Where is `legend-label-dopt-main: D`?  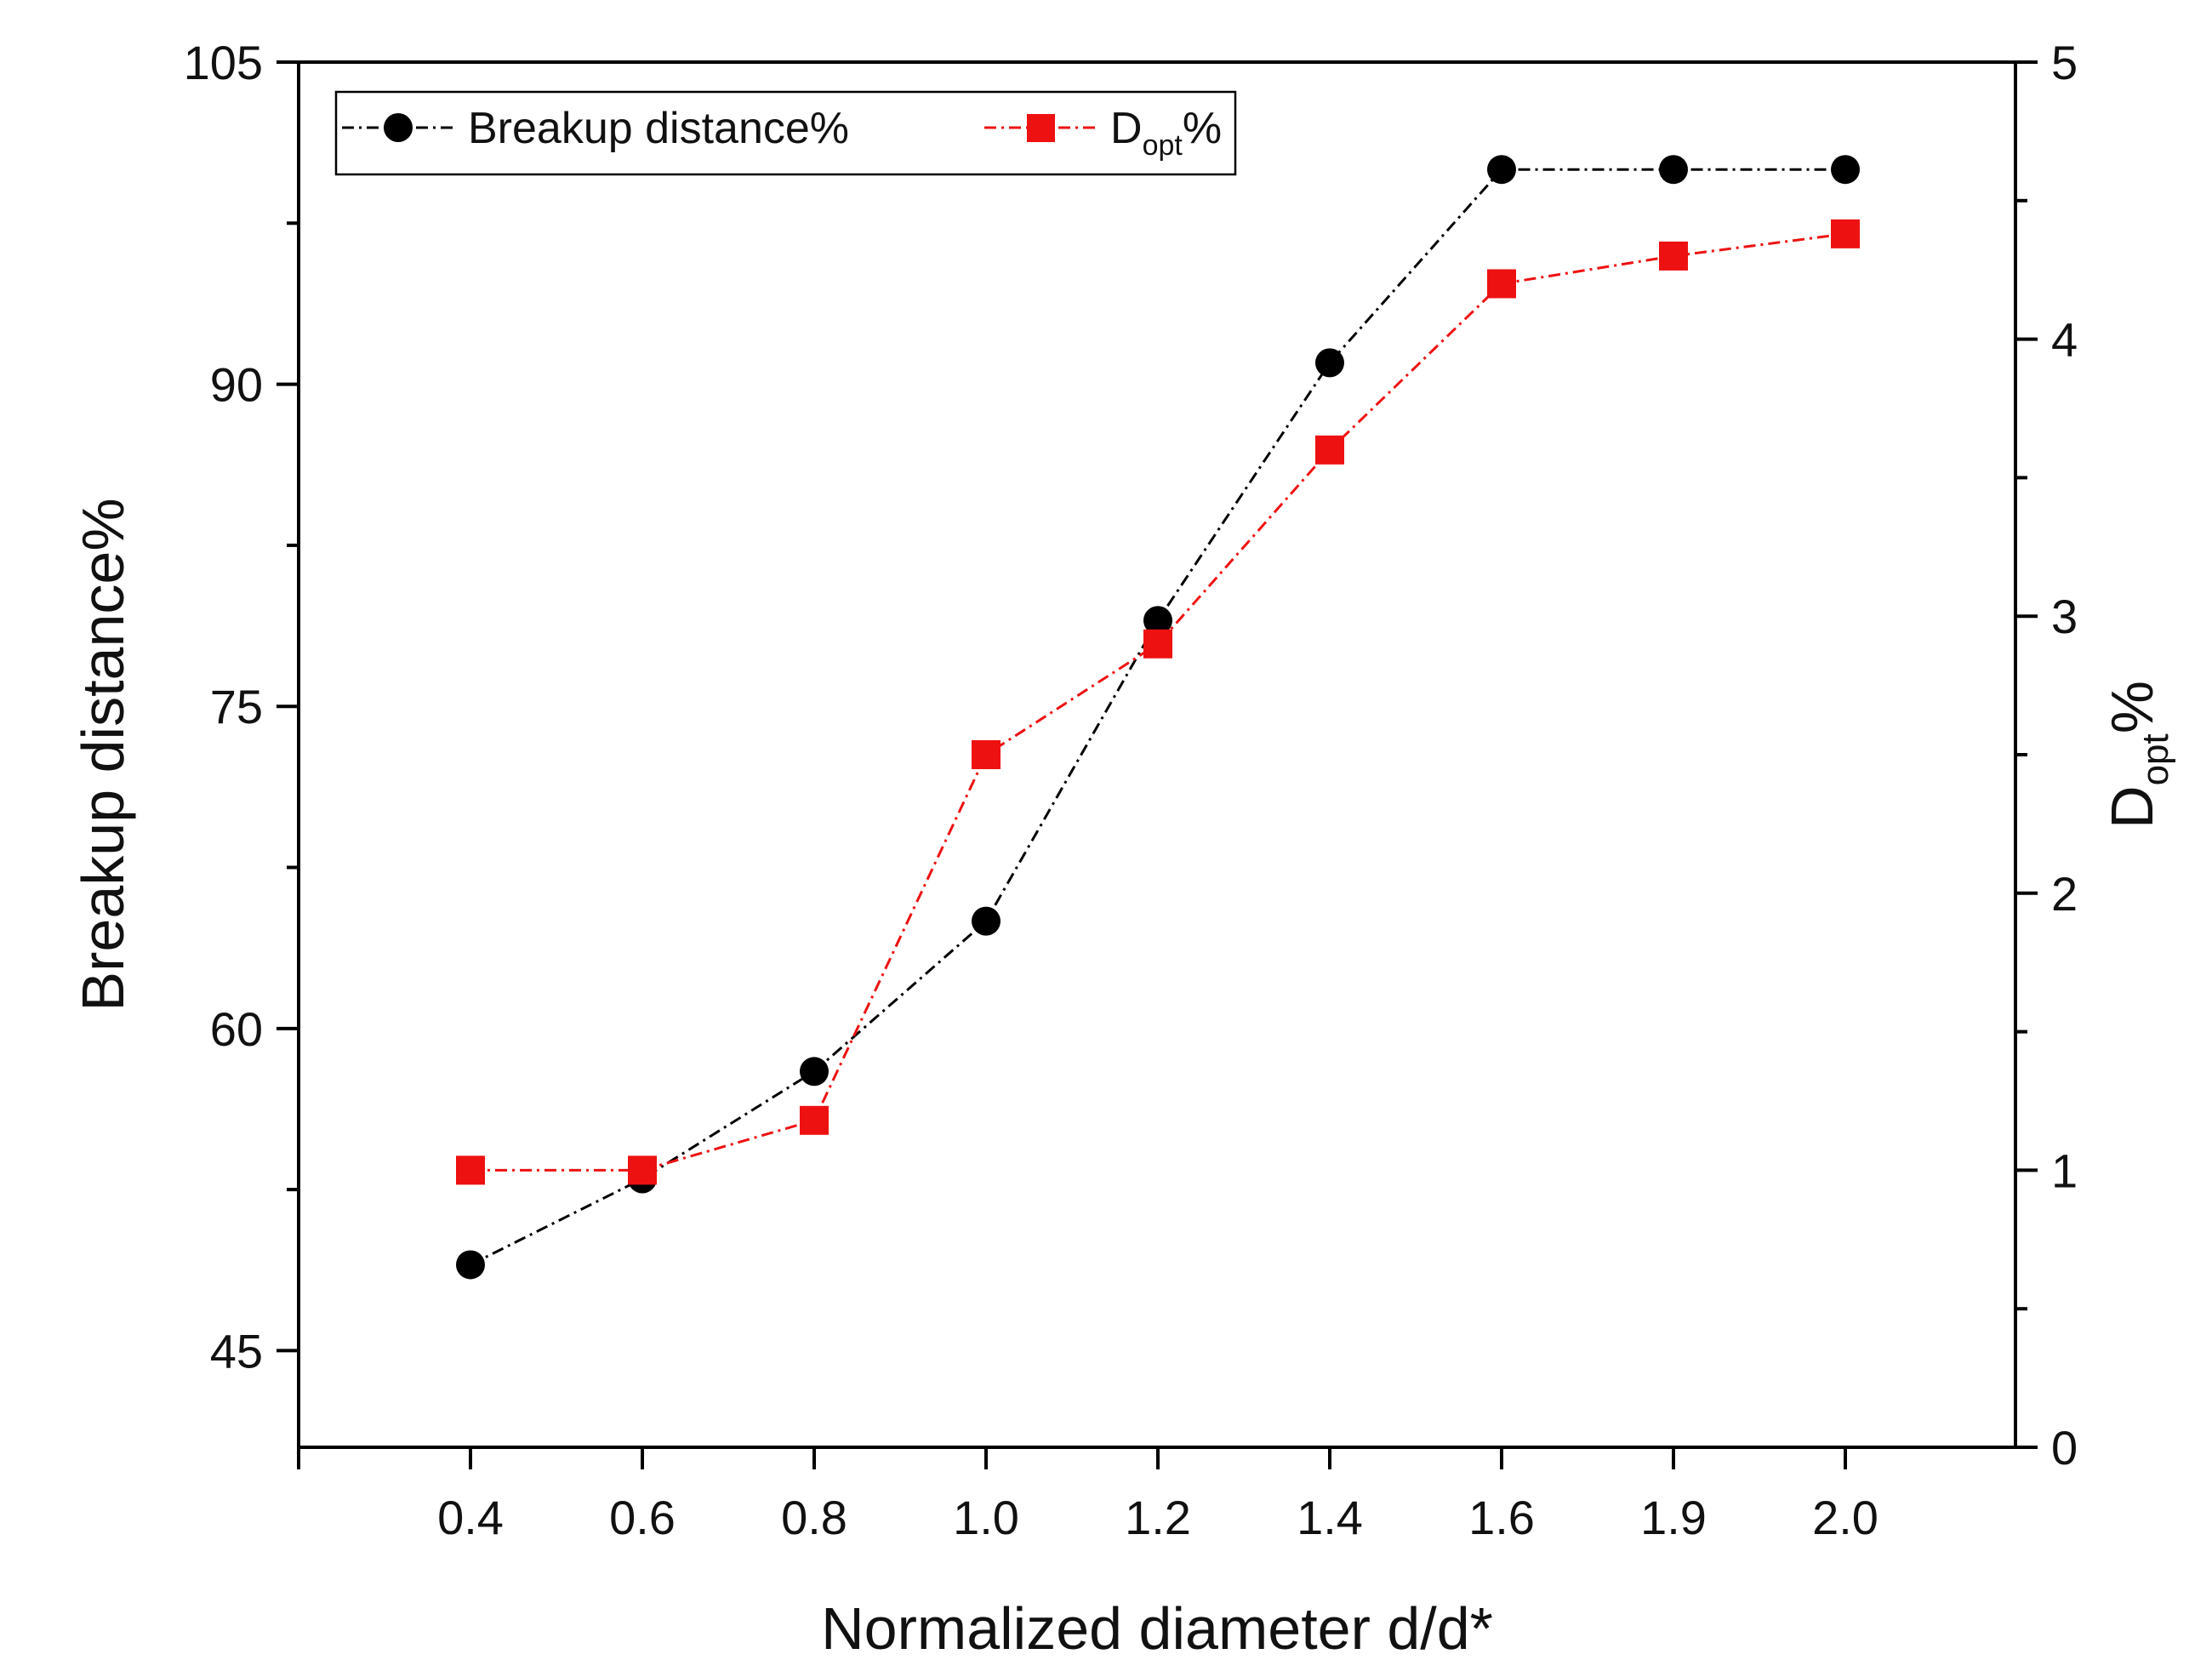 legend-label-dopt-main: D is located at coordinates (1126, 129).